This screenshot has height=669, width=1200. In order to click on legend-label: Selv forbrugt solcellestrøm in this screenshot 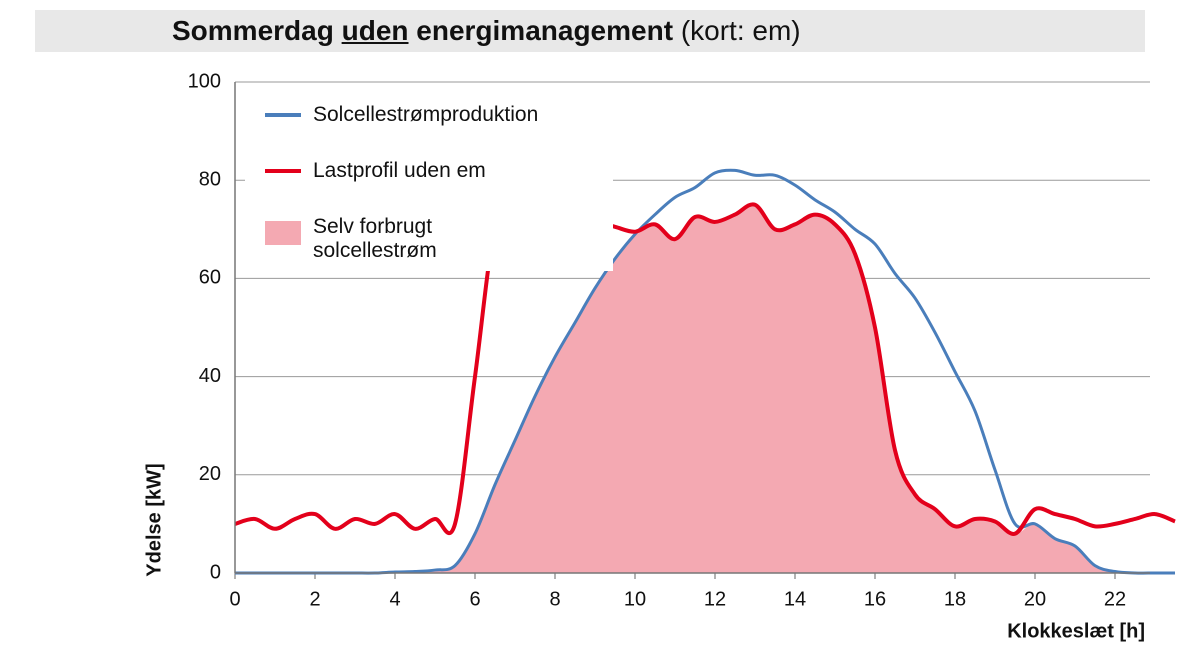, I will do `click(375, 238)`.